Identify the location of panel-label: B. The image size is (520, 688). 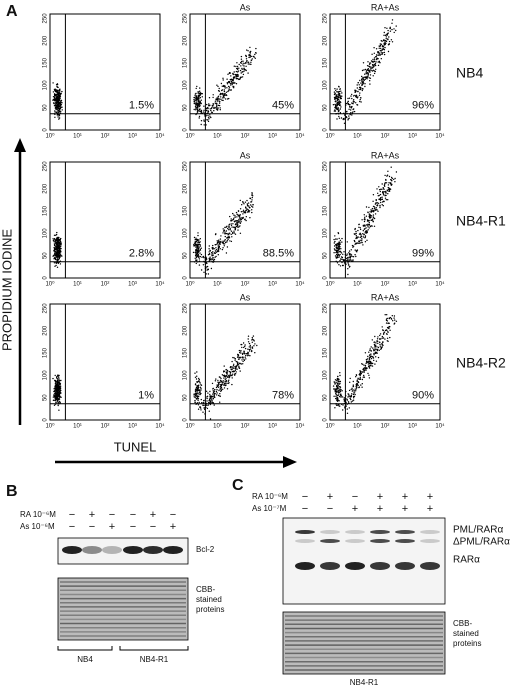
(12, 491).